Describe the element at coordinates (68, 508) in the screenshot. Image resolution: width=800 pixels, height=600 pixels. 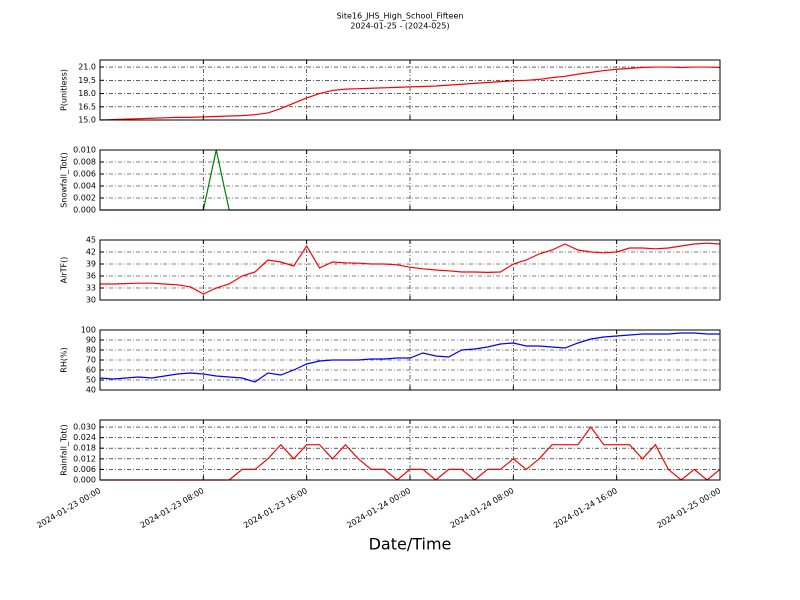
I see `x-tick-label: 2024-01-23 00:00` at that location.